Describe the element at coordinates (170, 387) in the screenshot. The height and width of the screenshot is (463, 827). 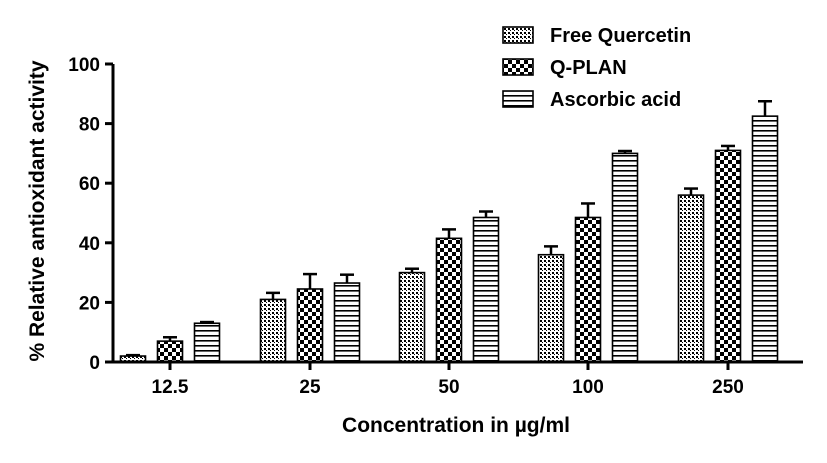
I see `x-tick-label: 12.5` at that location.